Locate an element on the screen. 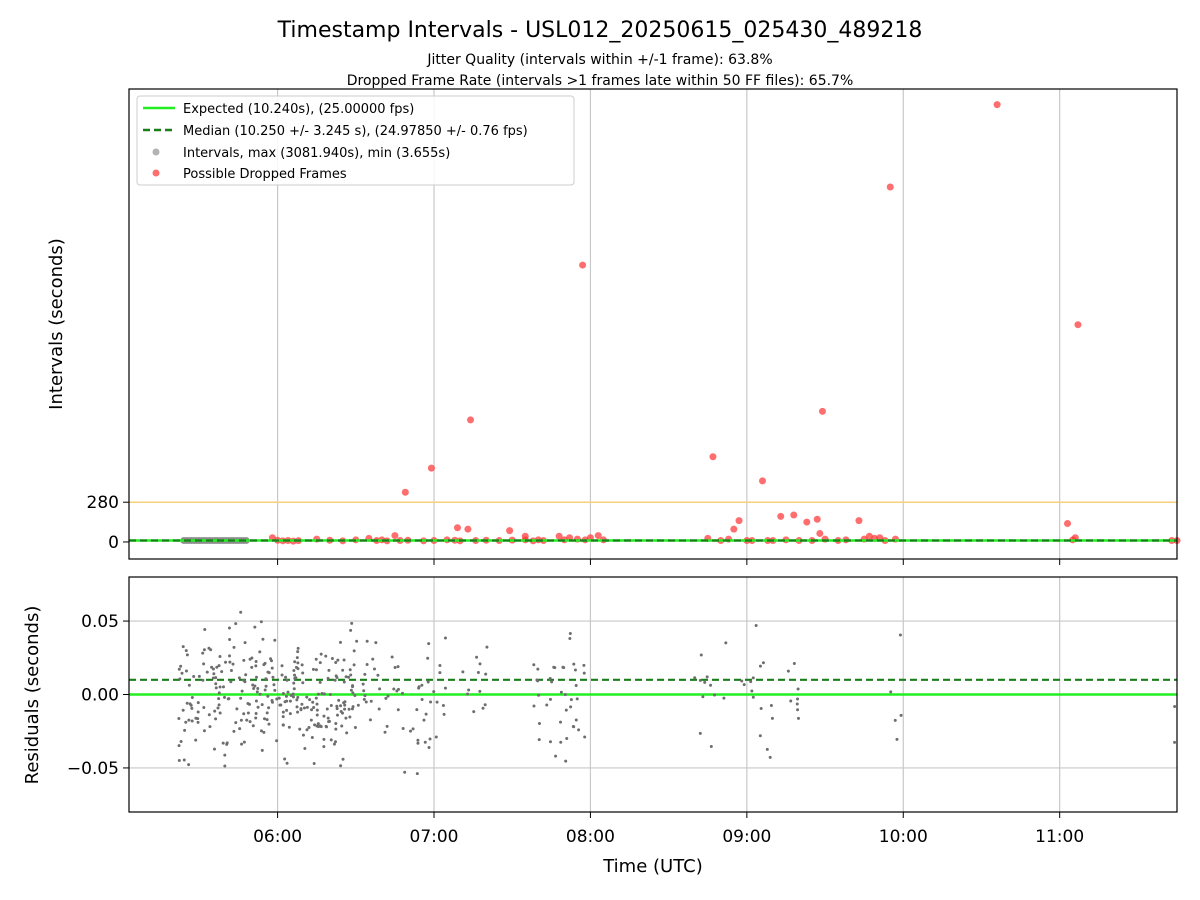 This screenshot has width=1200, height=900. x-axis-label: Time (UTC) is located at coordinates (652, 866).